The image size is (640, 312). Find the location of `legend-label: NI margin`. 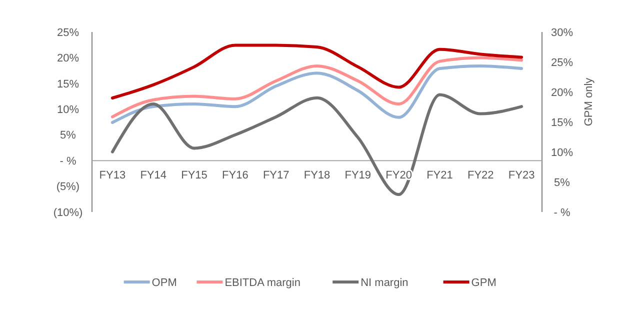

legend-label: NI margin is located at coordinates (384, 282).